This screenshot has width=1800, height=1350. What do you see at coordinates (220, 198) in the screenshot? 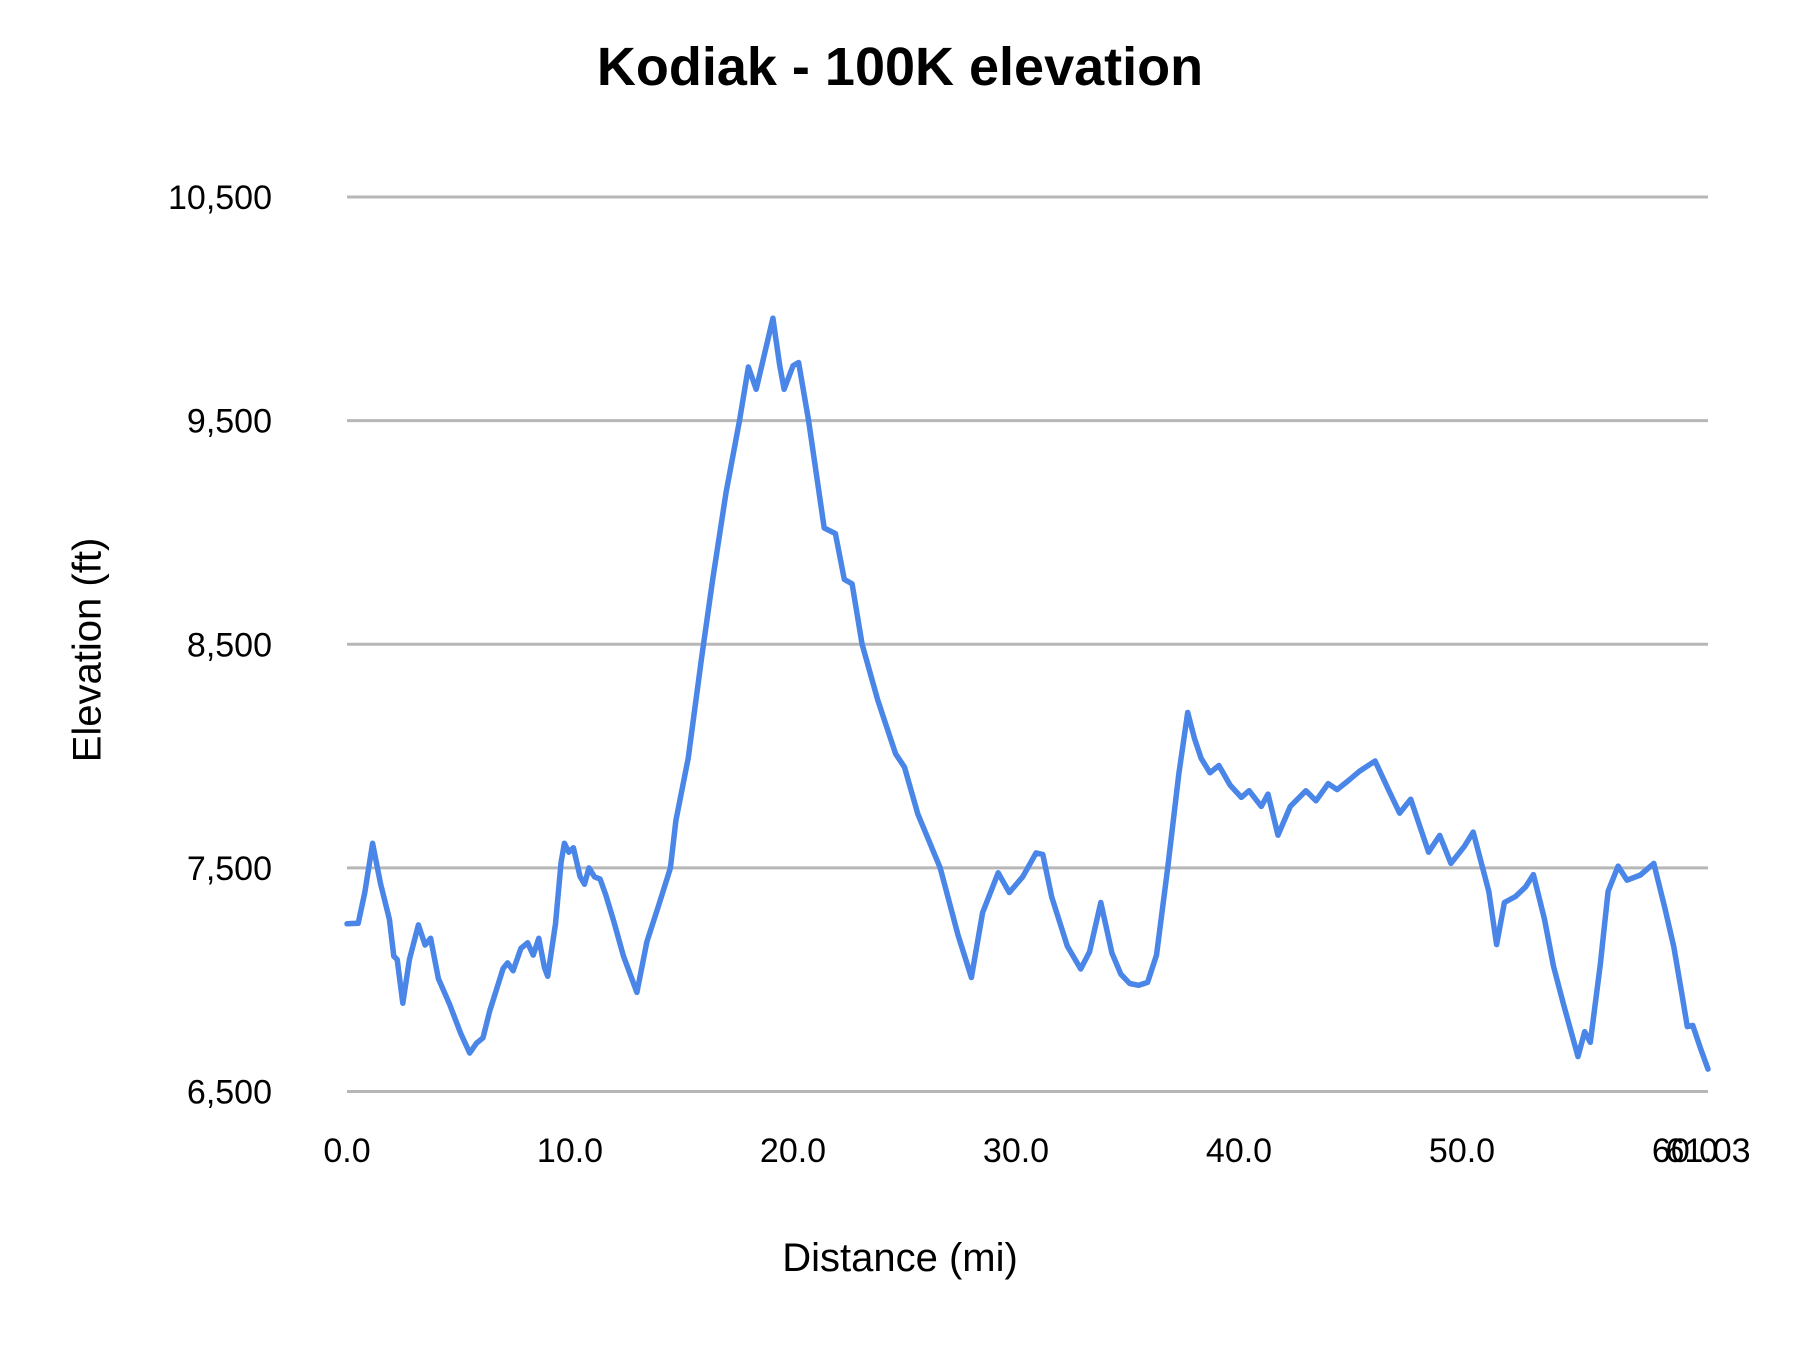
I see `y-tick-label: 10,500` at bounding box center [220, 198].